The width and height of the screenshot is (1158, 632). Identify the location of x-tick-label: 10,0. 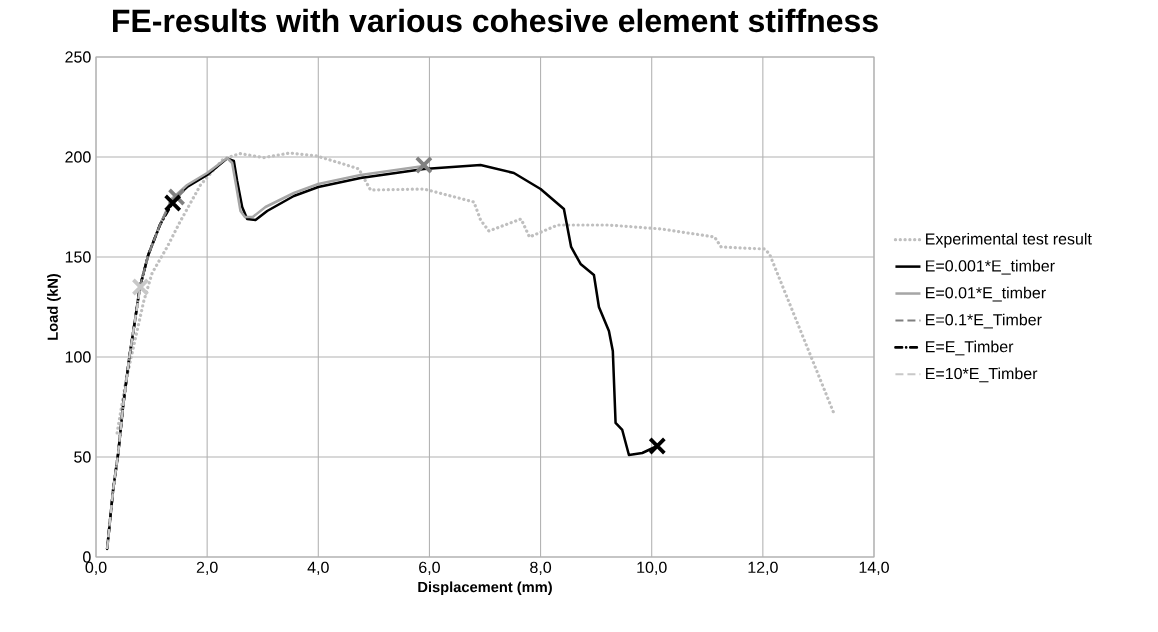
(652, 568).